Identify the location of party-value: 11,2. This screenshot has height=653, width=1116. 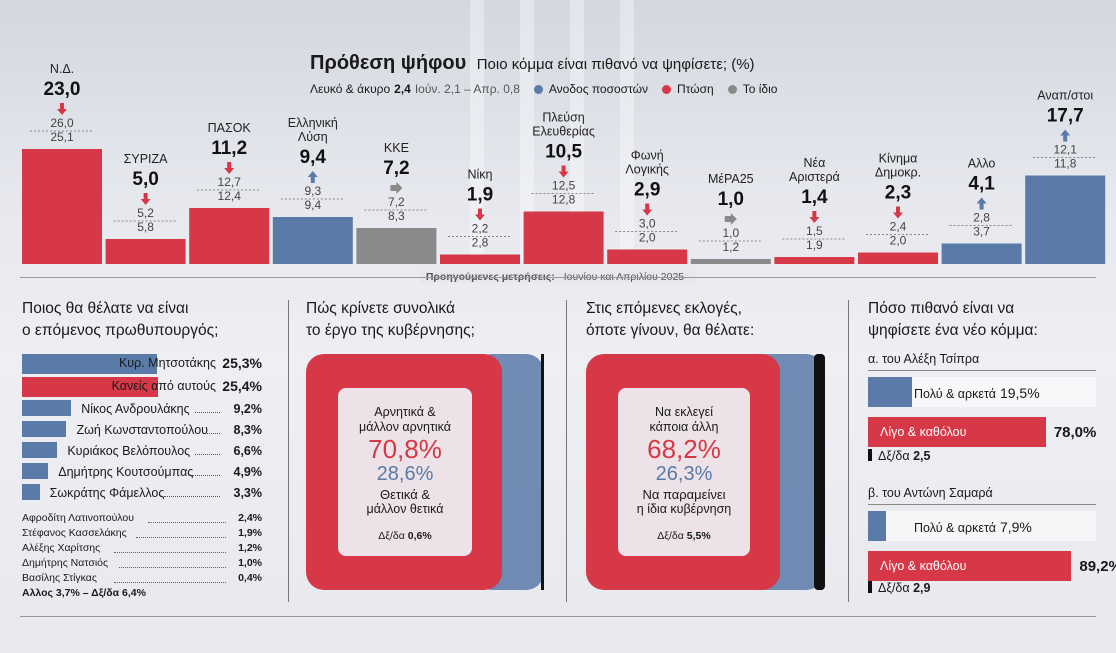
(229, 148).